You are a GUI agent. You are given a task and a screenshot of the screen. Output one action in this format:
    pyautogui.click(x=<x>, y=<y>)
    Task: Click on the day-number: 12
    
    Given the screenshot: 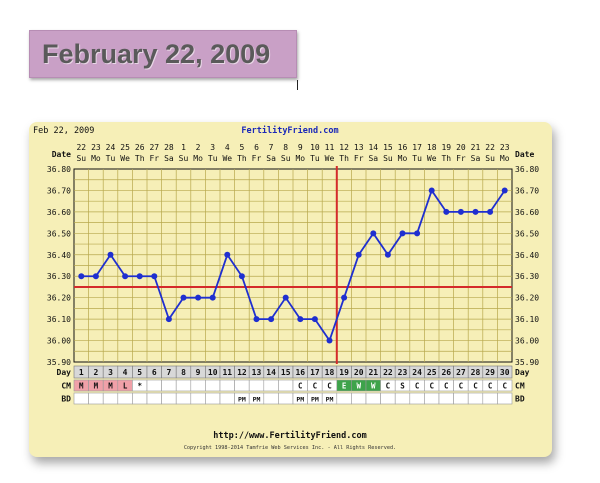 What is the action you would take?
    pyautogui.click(x=242, y=372)
    